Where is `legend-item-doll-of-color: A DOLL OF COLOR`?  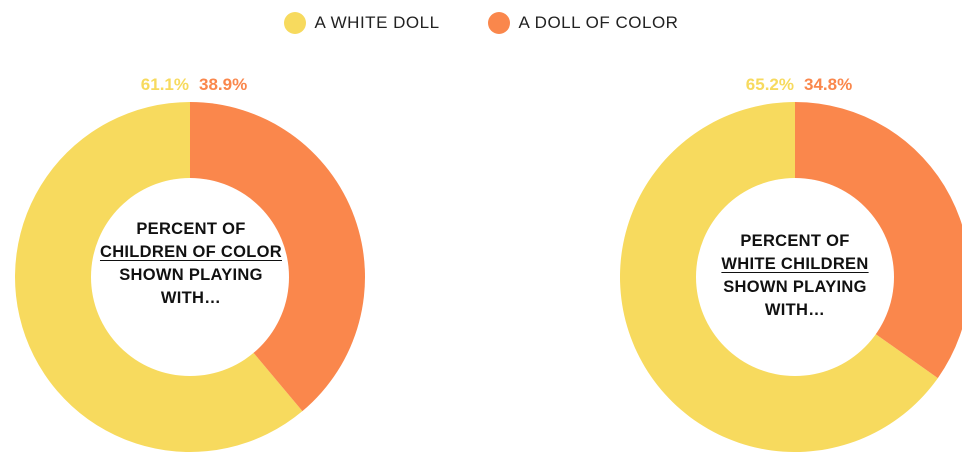
legend-item-doll-of-color: A DOLL OF COLOR is located at coordinates (583, 23).